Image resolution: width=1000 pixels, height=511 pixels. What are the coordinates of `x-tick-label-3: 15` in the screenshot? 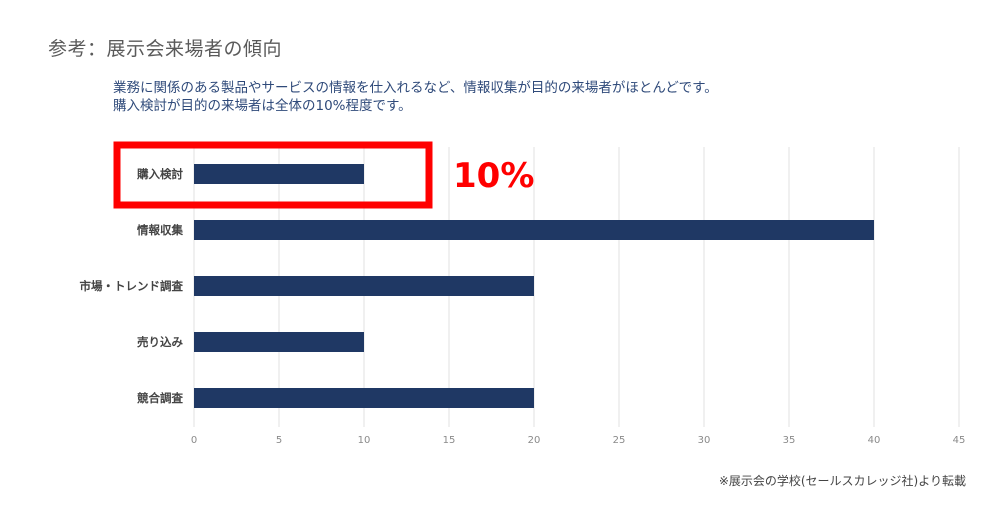 It's located at (449, 440).